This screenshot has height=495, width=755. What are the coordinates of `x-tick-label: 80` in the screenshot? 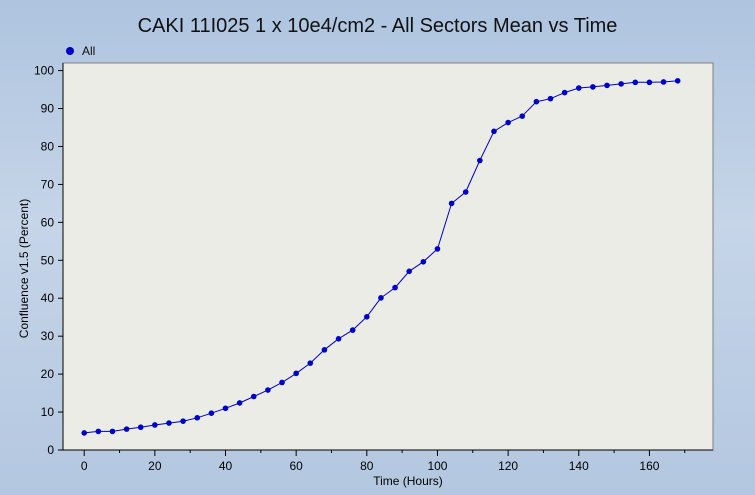 It's located at (367, 466).